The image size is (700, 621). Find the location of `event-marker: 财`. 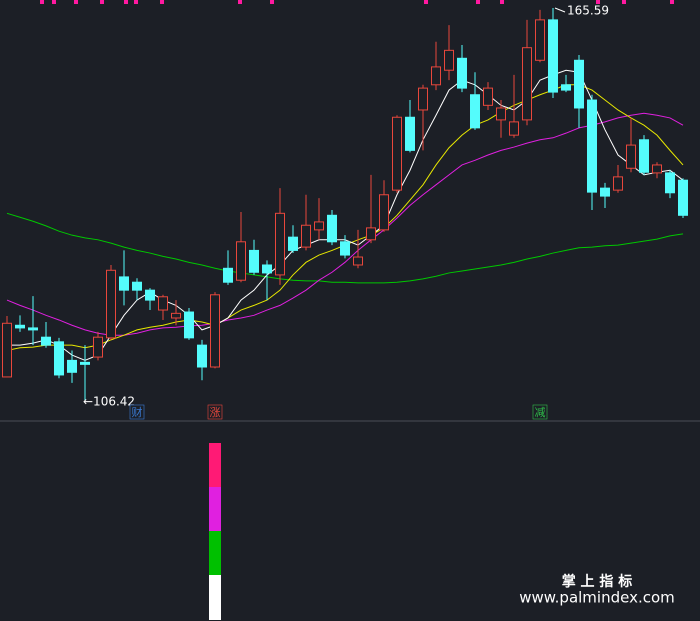

event-marker: 财 is located at coordinates (137, 412).